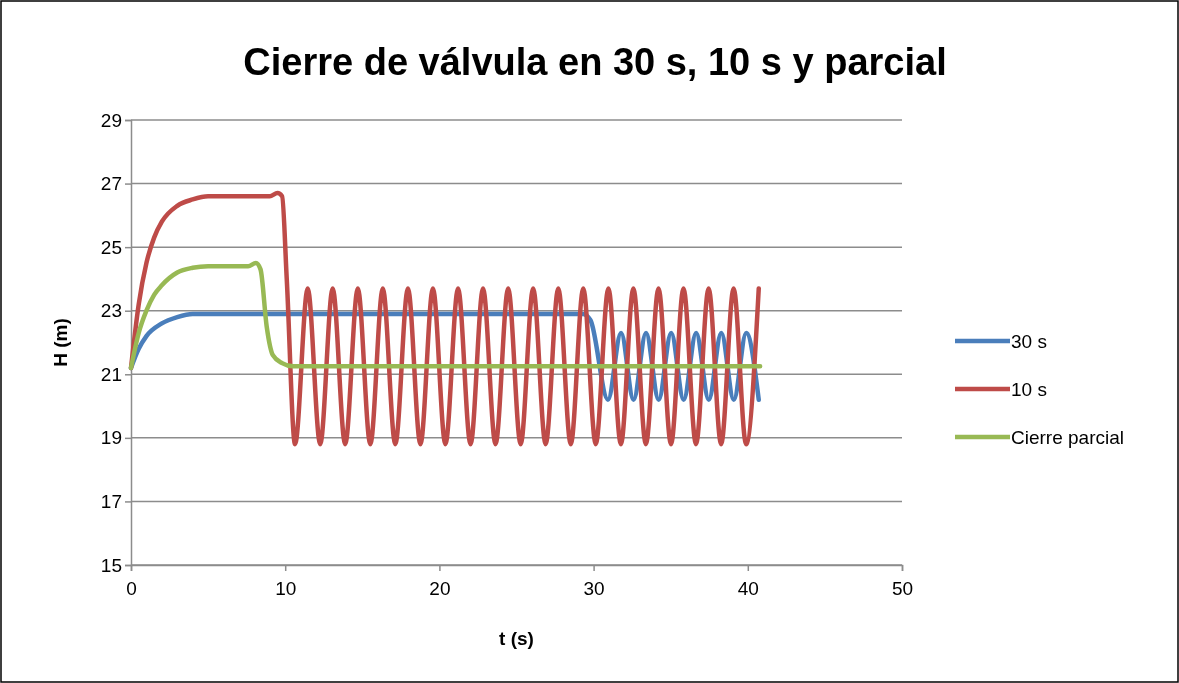 The image size is (1179, 683). I want to click on x-tick-label: 50, so click(902, 588).